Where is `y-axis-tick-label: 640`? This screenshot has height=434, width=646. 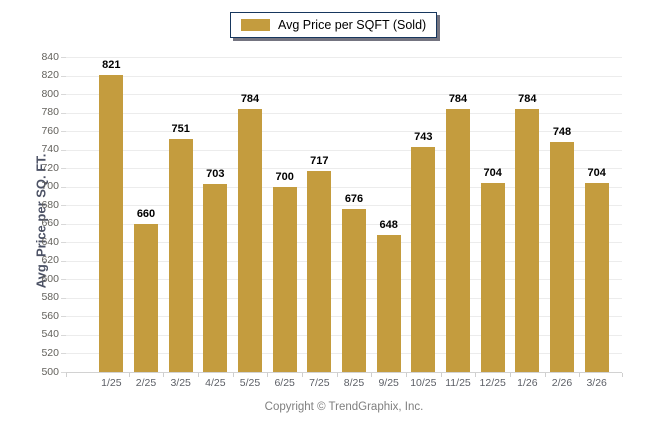 y-axis-tick-label: 640 is located at coordinates (50, 241).